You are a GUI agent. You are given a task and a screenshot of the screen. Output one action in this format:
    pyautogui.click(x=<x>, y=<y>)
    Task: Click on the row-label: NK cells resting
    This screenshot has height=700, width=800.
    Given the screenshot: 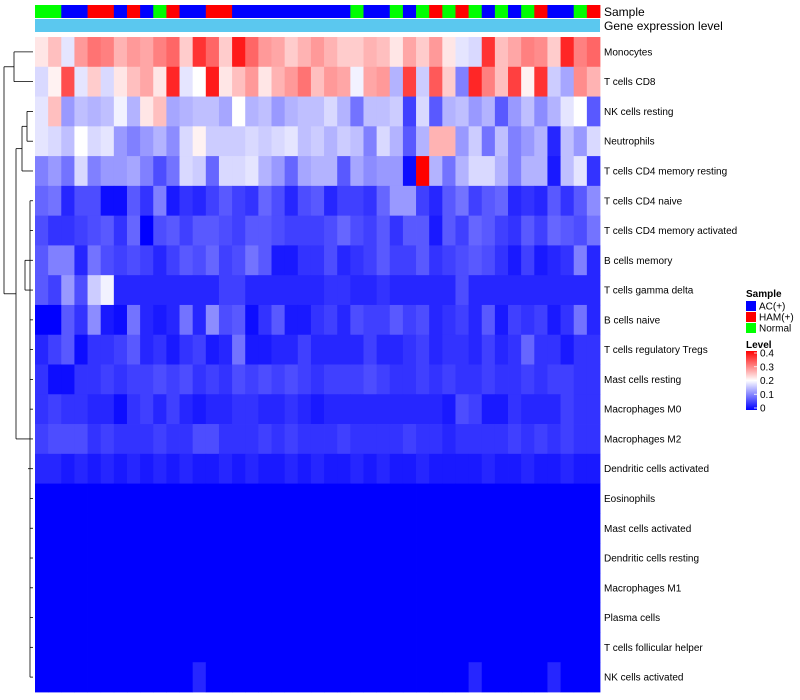 What is the action you would take?
    pyautogui.click(x=638, y=112)
    